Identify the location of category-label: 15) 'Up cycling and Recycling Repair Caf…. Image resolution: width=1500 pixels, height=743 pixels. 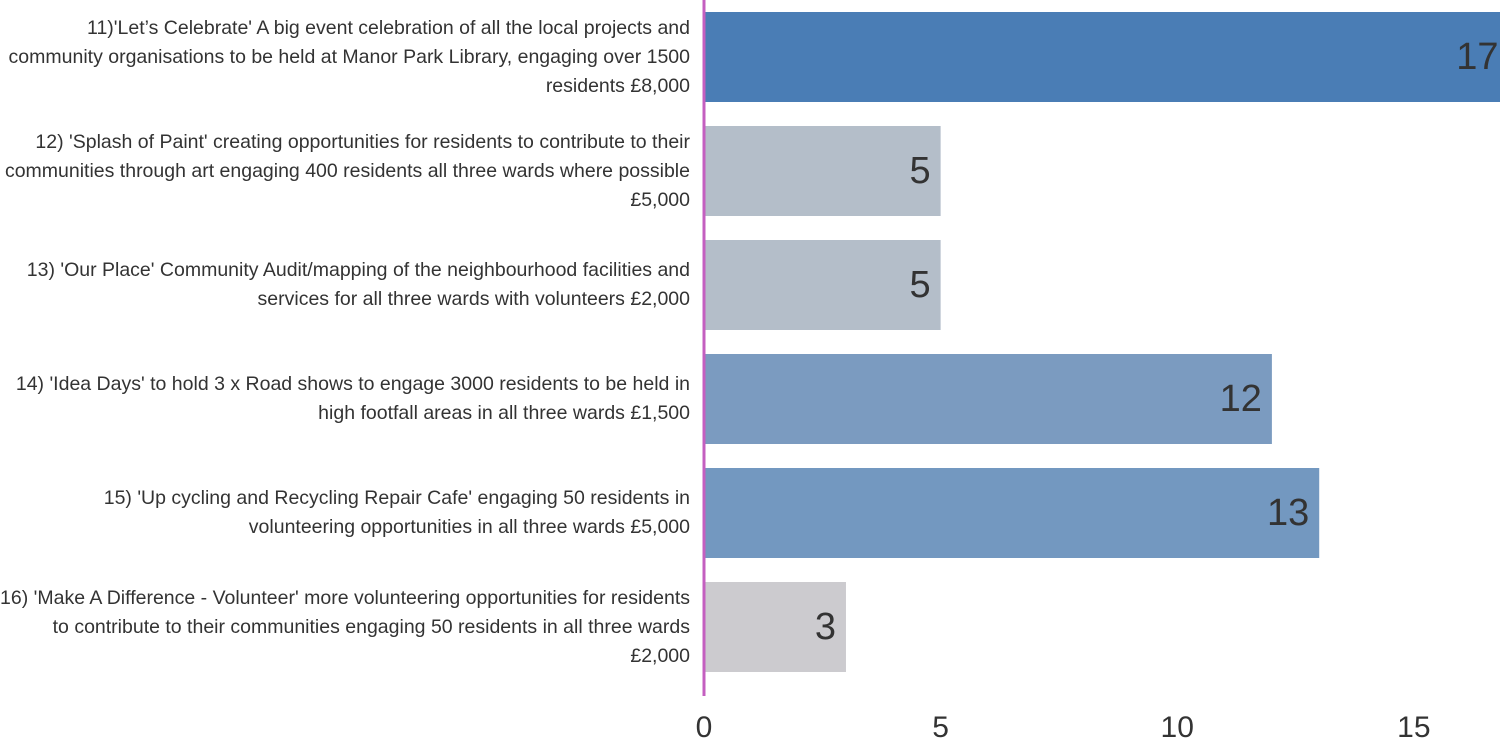
(345, 513).